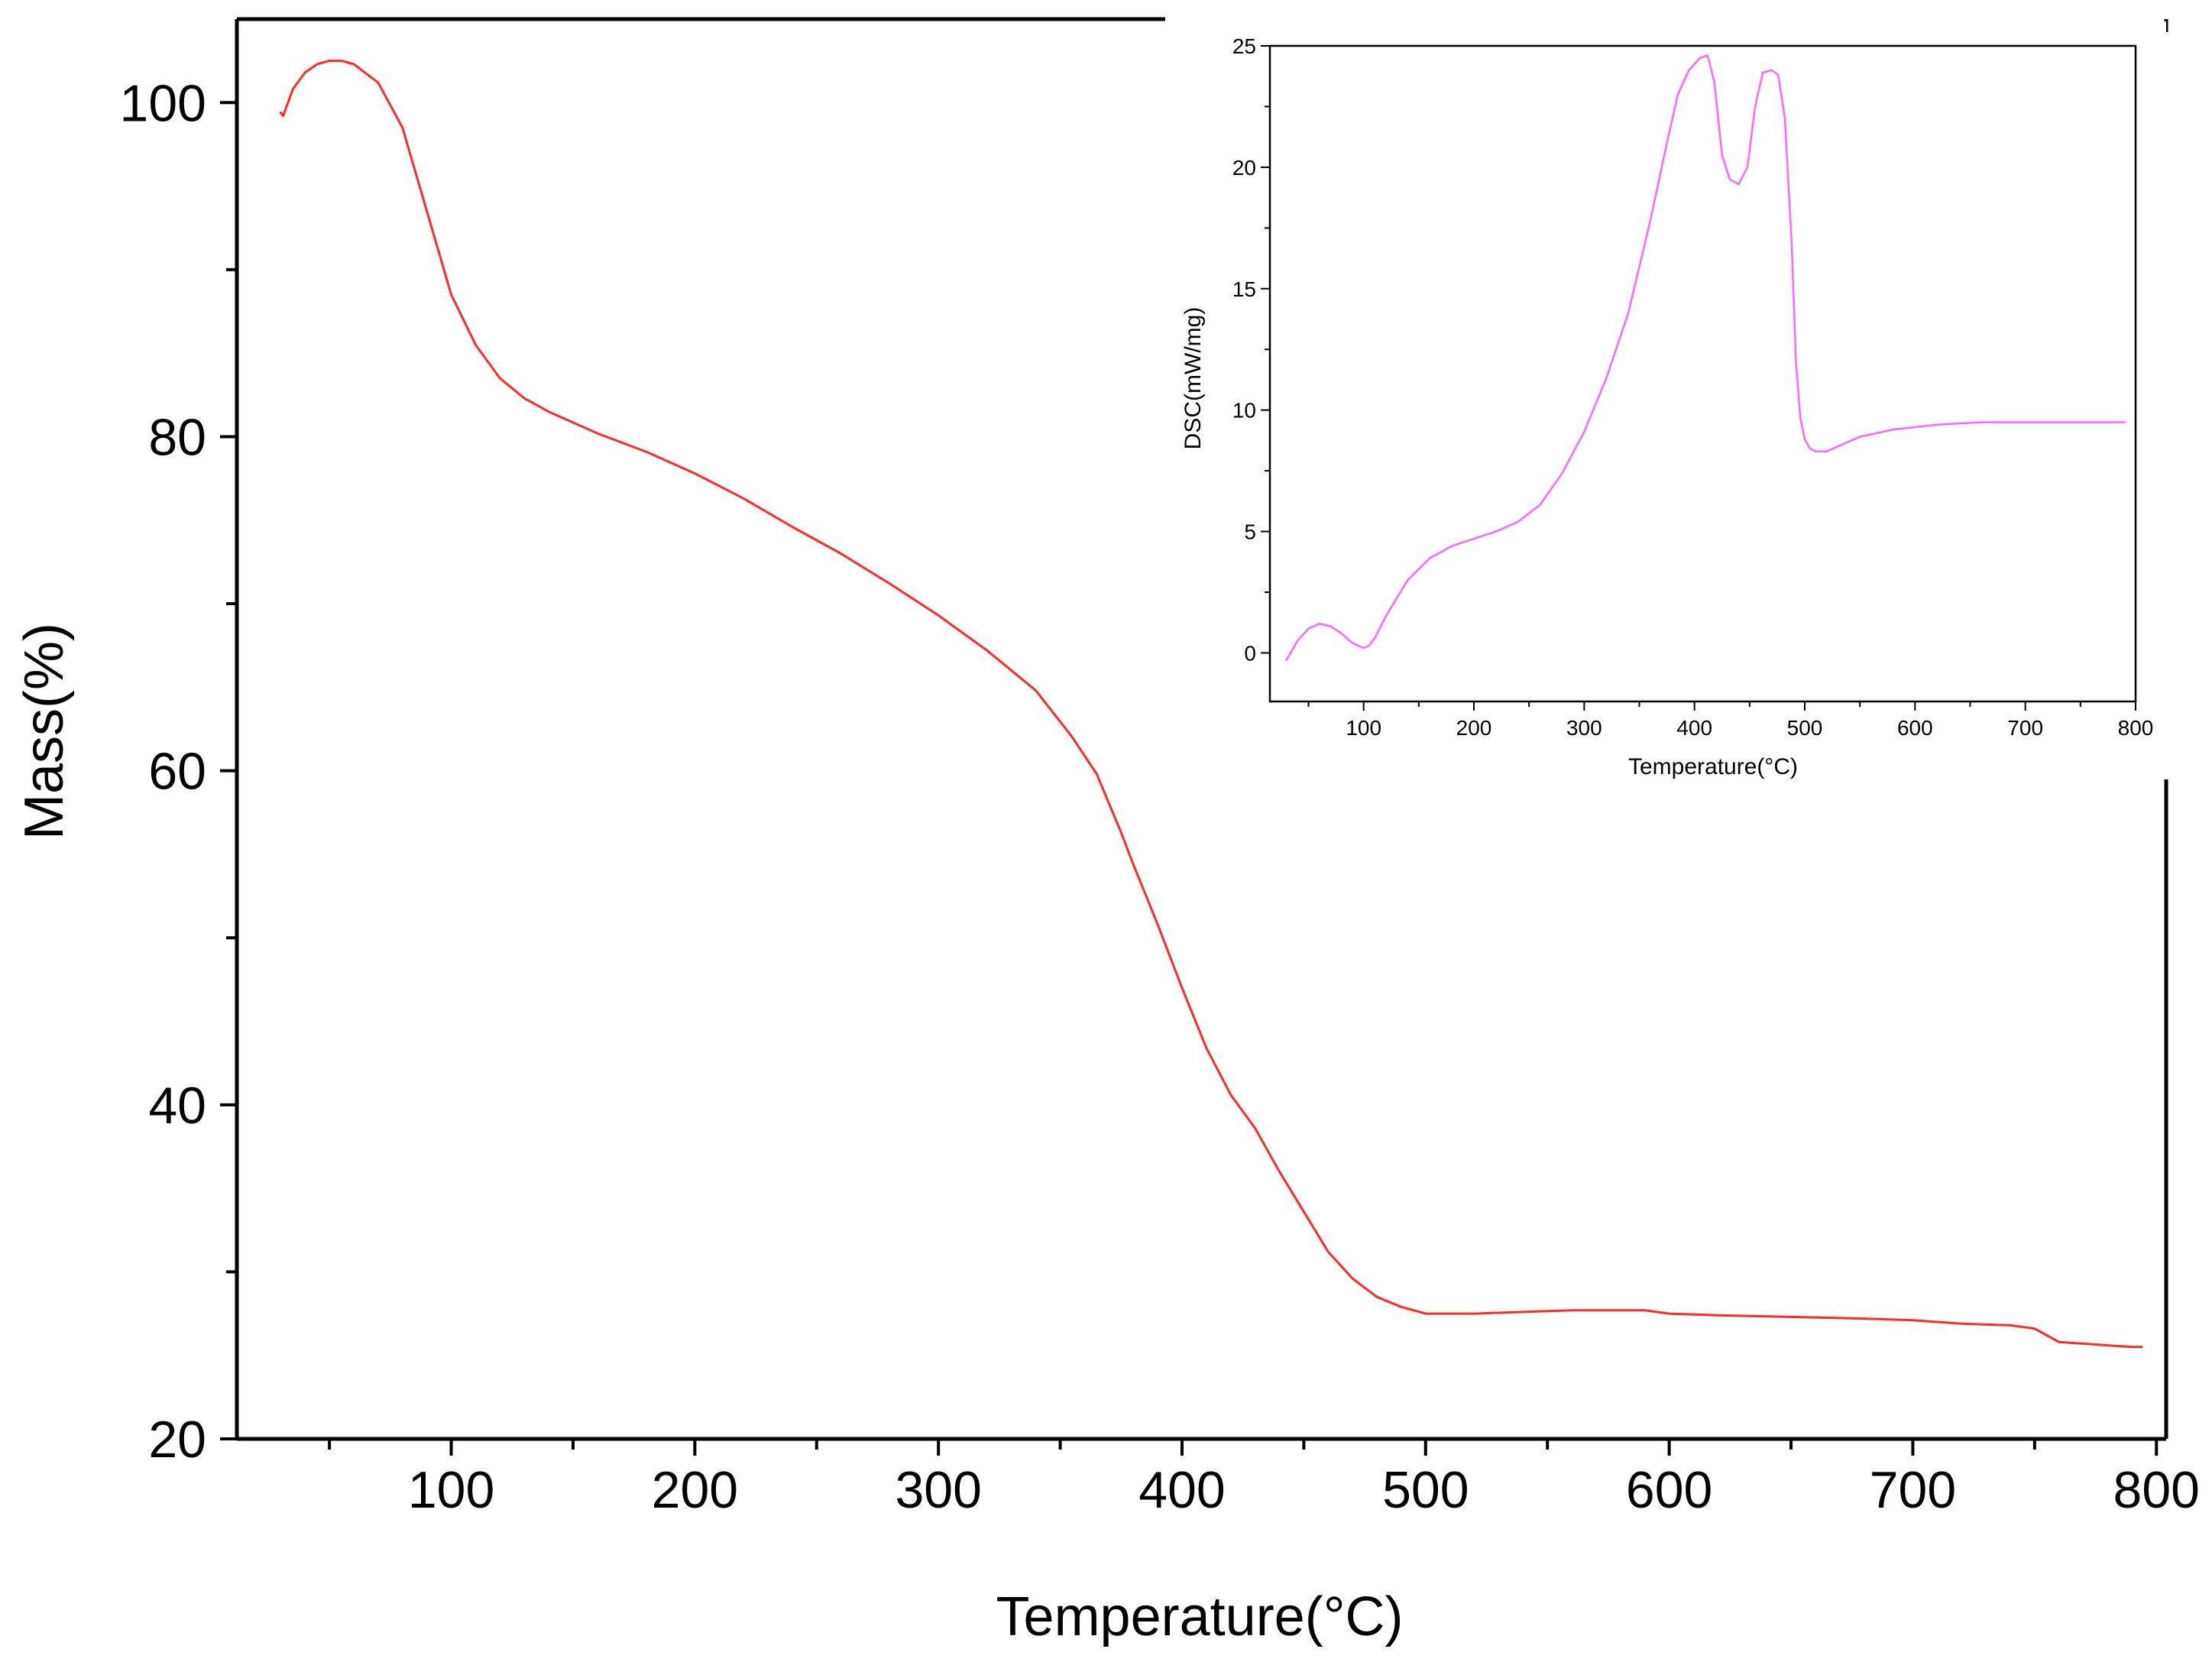 This screenshot has width=2212, height=1662. What do you see at coordinates (1243, 1447) in the screenshot?
I see `main-x-axis-ticks` at bounding box center [1243, 1447].